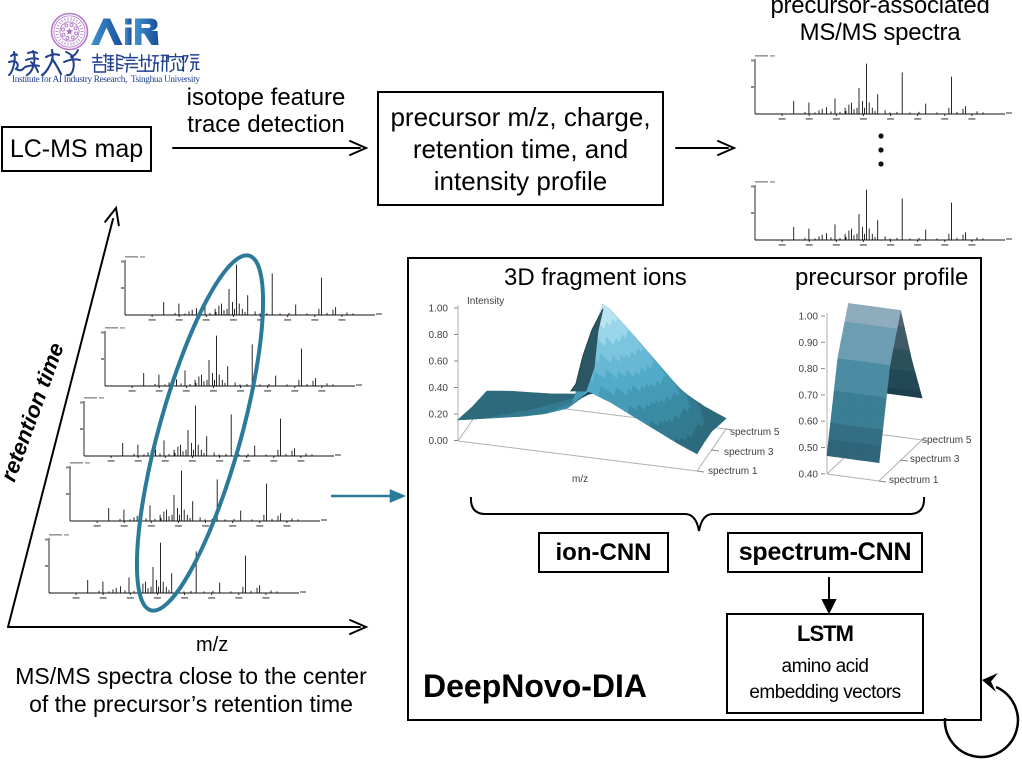  What do you see at coordinates (439, 415) in the screenshot?
I see `svg-text: 0.20` at bounding box center [439, 415].